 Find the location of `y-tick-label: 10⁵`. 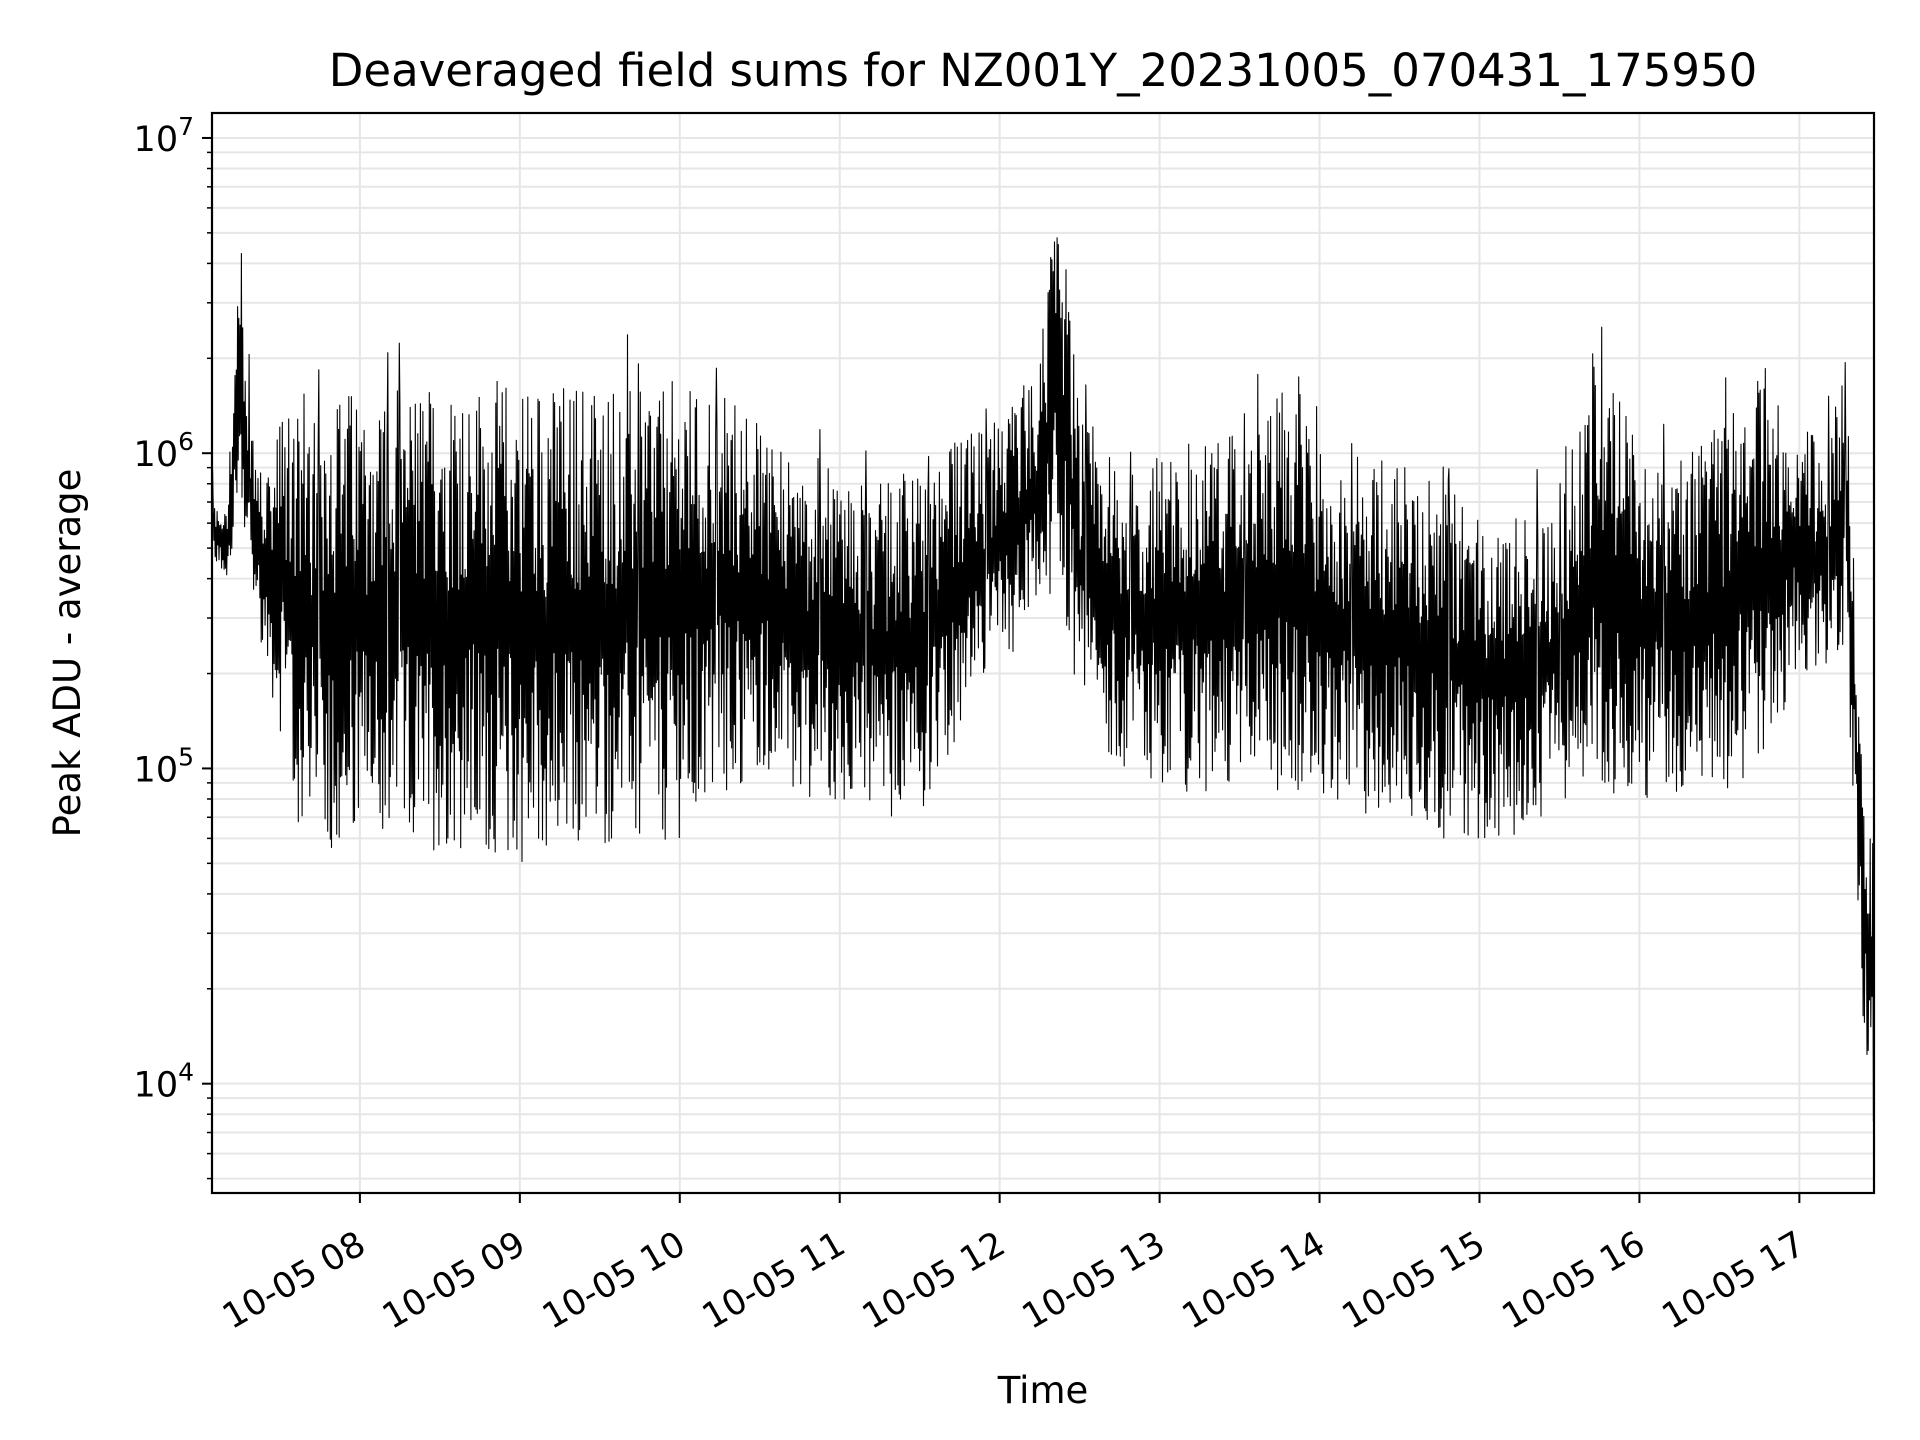

y-tick-label: 10⁵ is located at coordinates (164, 766).